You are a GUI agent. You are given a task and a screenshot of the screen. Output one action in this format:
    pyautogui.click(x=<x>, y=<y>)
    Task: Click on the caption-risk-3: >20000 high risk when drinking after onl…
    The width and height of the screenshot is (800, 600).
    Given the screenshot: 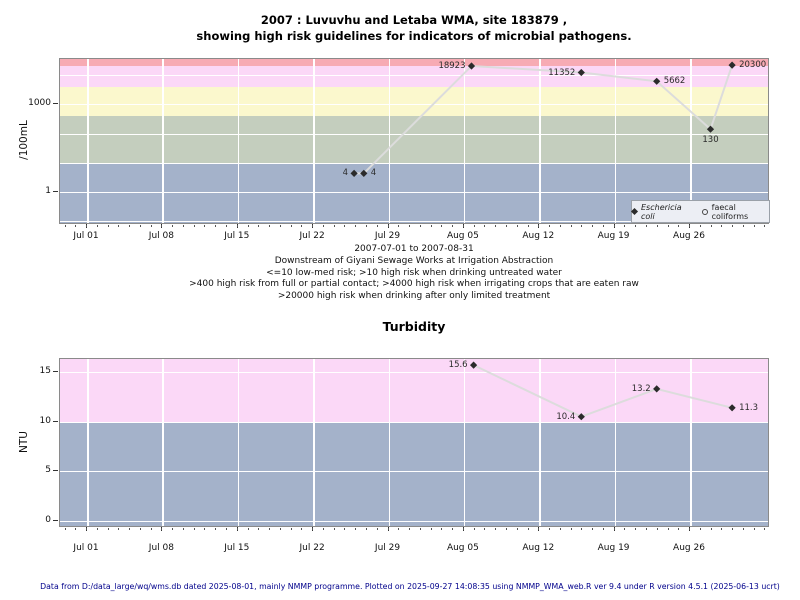 What is the action you would take?
    pyautogui.click(x=414, y=295)
    